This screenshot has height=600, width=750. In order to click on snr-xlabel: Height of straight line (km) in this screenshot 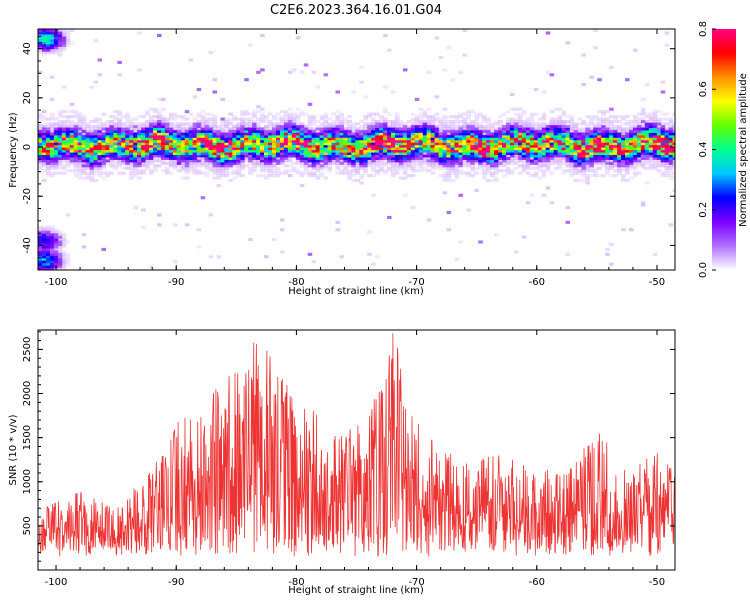, I will do `click(356, 590)`.